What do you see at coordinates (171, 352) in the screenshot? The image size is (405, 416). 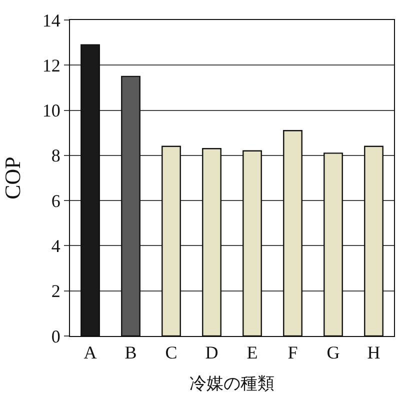 I see `x-tick-label: C` at bounding box center [171, 352].